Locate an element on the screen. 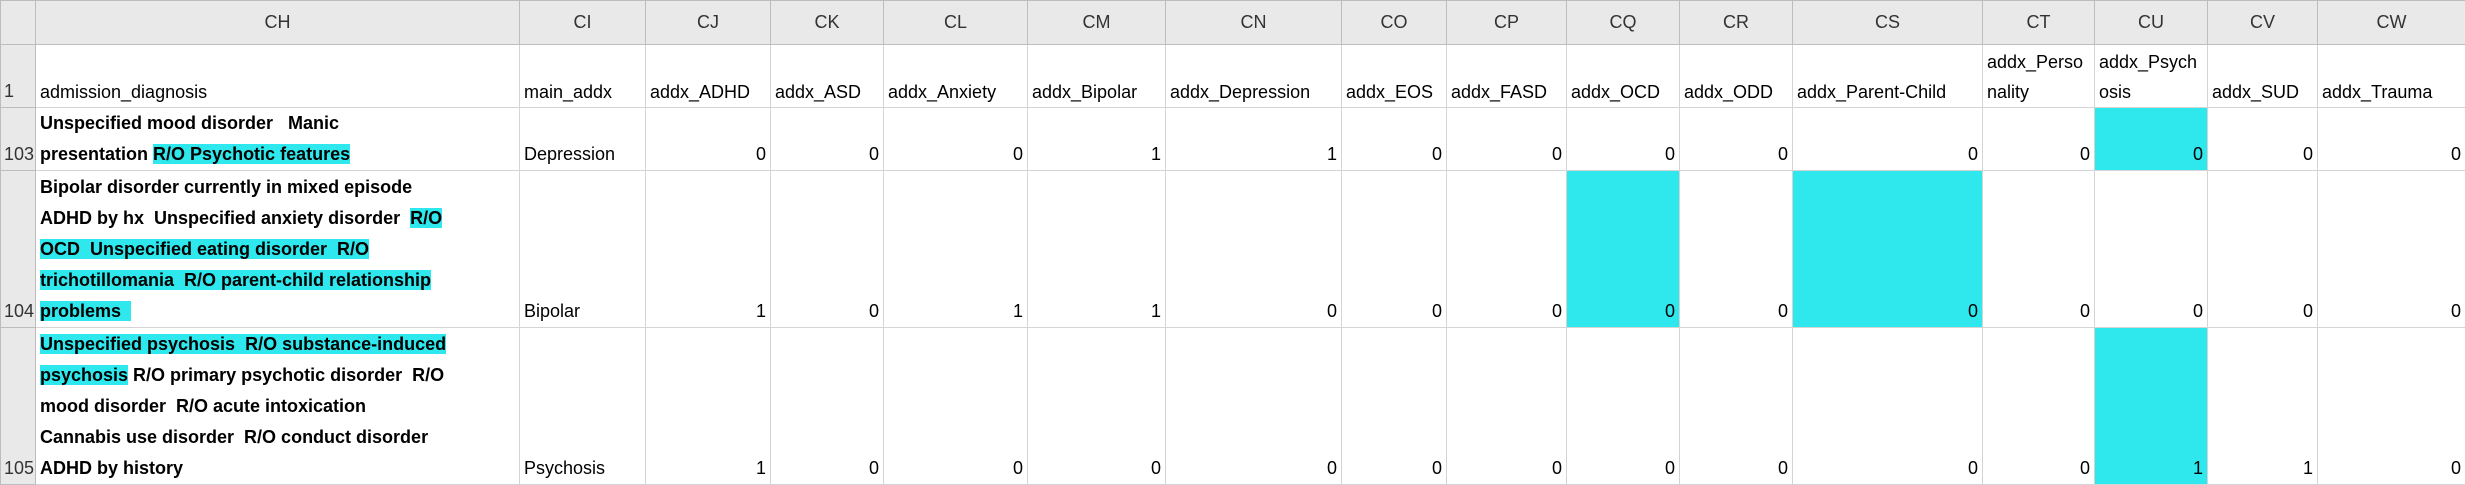  column-letter: CW is located at coordinates (2391, 23).